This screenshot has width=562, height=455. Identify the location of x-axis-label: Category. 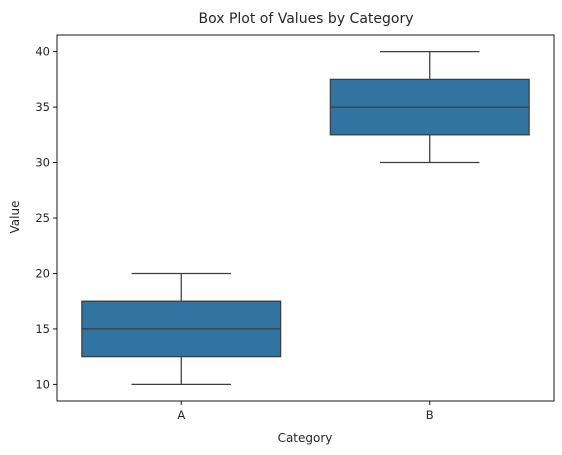
(305, 438).